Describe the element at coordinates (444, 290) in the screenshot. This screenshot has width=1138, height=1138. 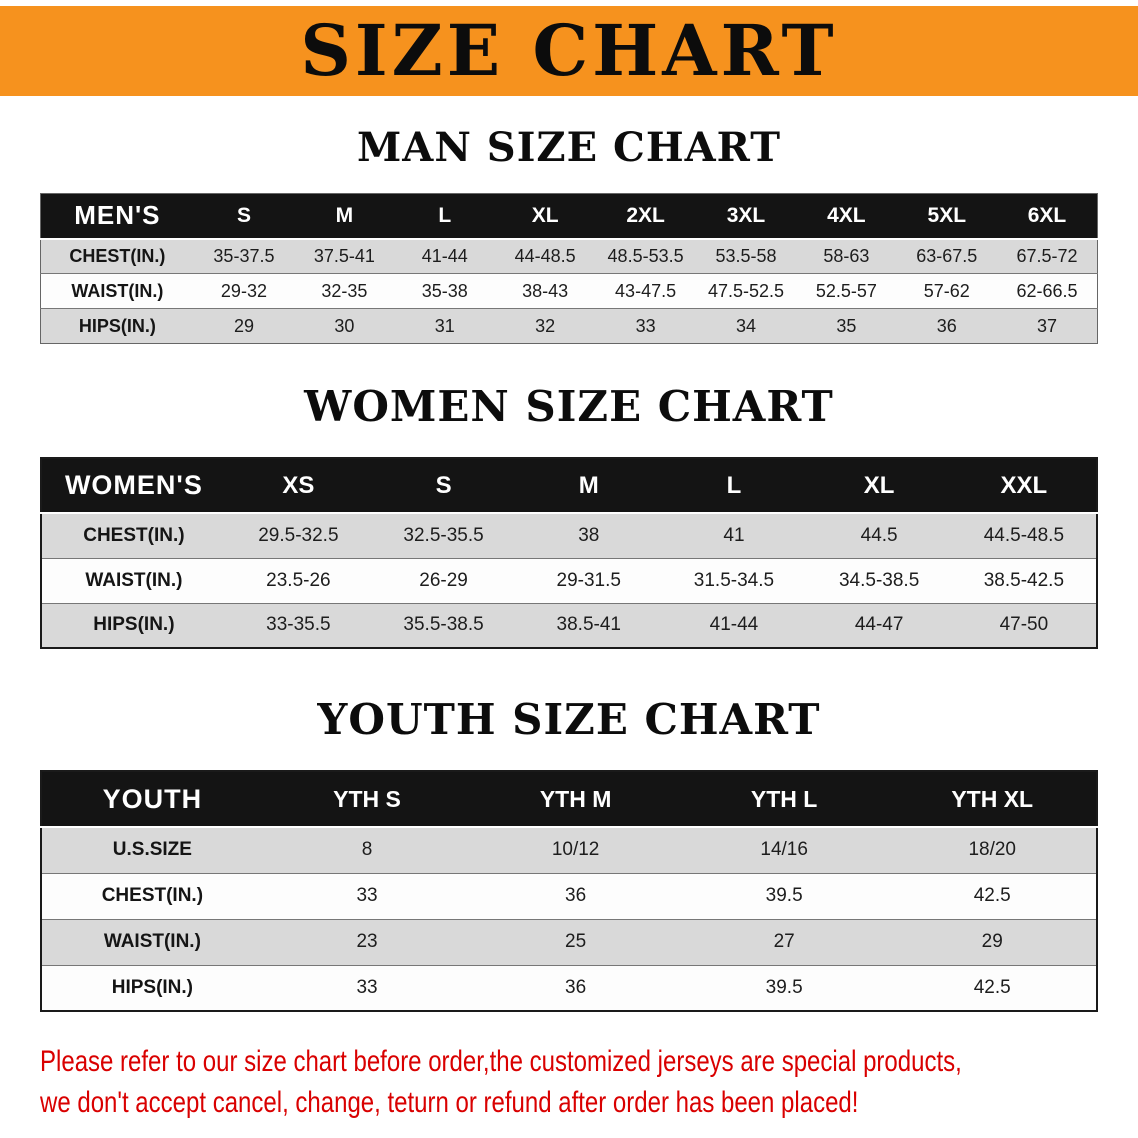
I see `size-value: 35-38` at that location.